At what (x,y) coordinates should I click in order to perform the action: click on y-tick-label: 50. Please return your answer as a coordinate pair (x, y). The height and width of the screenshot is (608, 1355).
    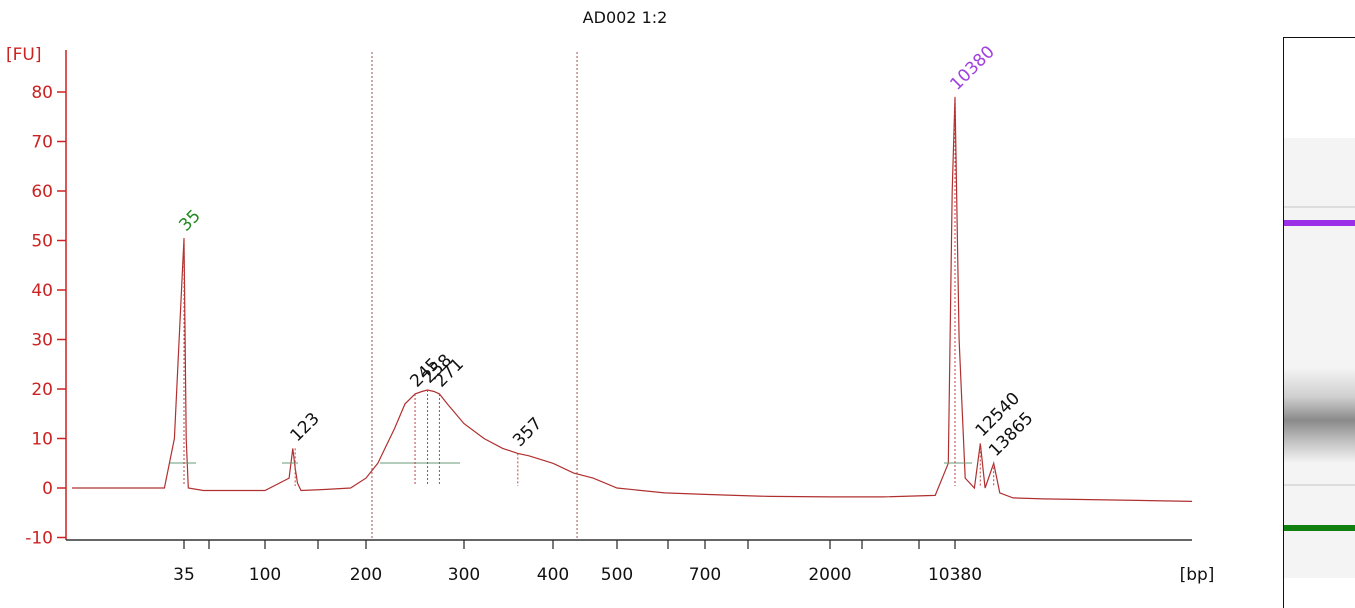
    Looking at the image, I should click on (42, 242).